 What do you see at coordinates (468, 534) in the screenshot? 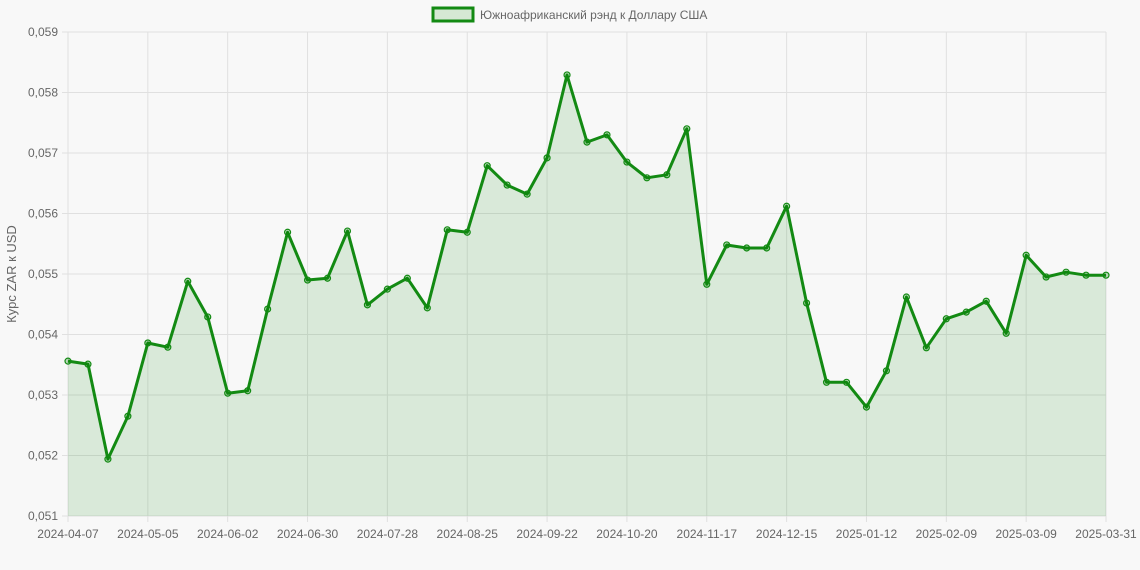
I see `x-tick-label: 2024-08-25` at bounding box center [468, 534].